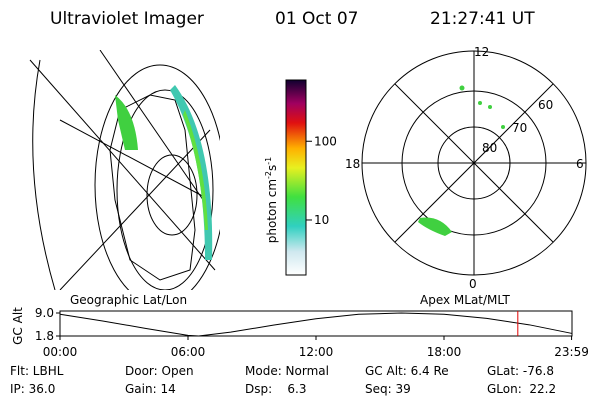 The width and height of the screenshot is (600, 400). I want to click on info-field: GLat: -76.8, so click(520, 371).